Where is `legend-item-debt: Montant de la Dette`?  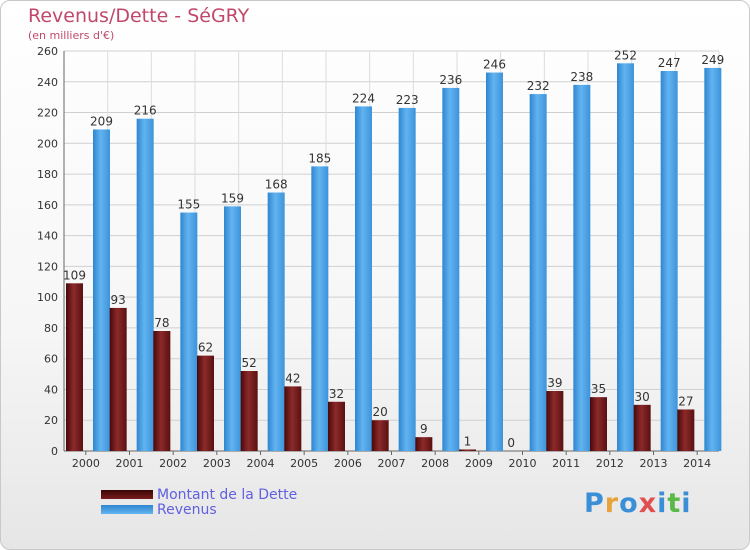 legend-item-debt: Montant de la Dette is located at coordinates (199, 494).